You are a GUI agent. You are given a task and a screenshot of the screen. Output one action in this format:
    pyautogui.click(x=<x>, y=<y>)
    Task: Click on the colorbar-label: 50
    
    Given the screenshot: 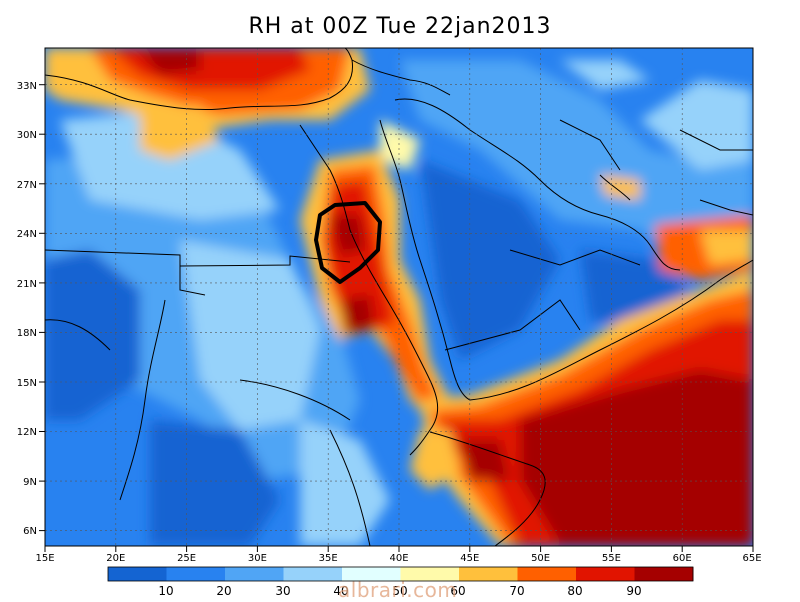 What is the action you would take?
    pyautogui.click(x=400, y=591)
    